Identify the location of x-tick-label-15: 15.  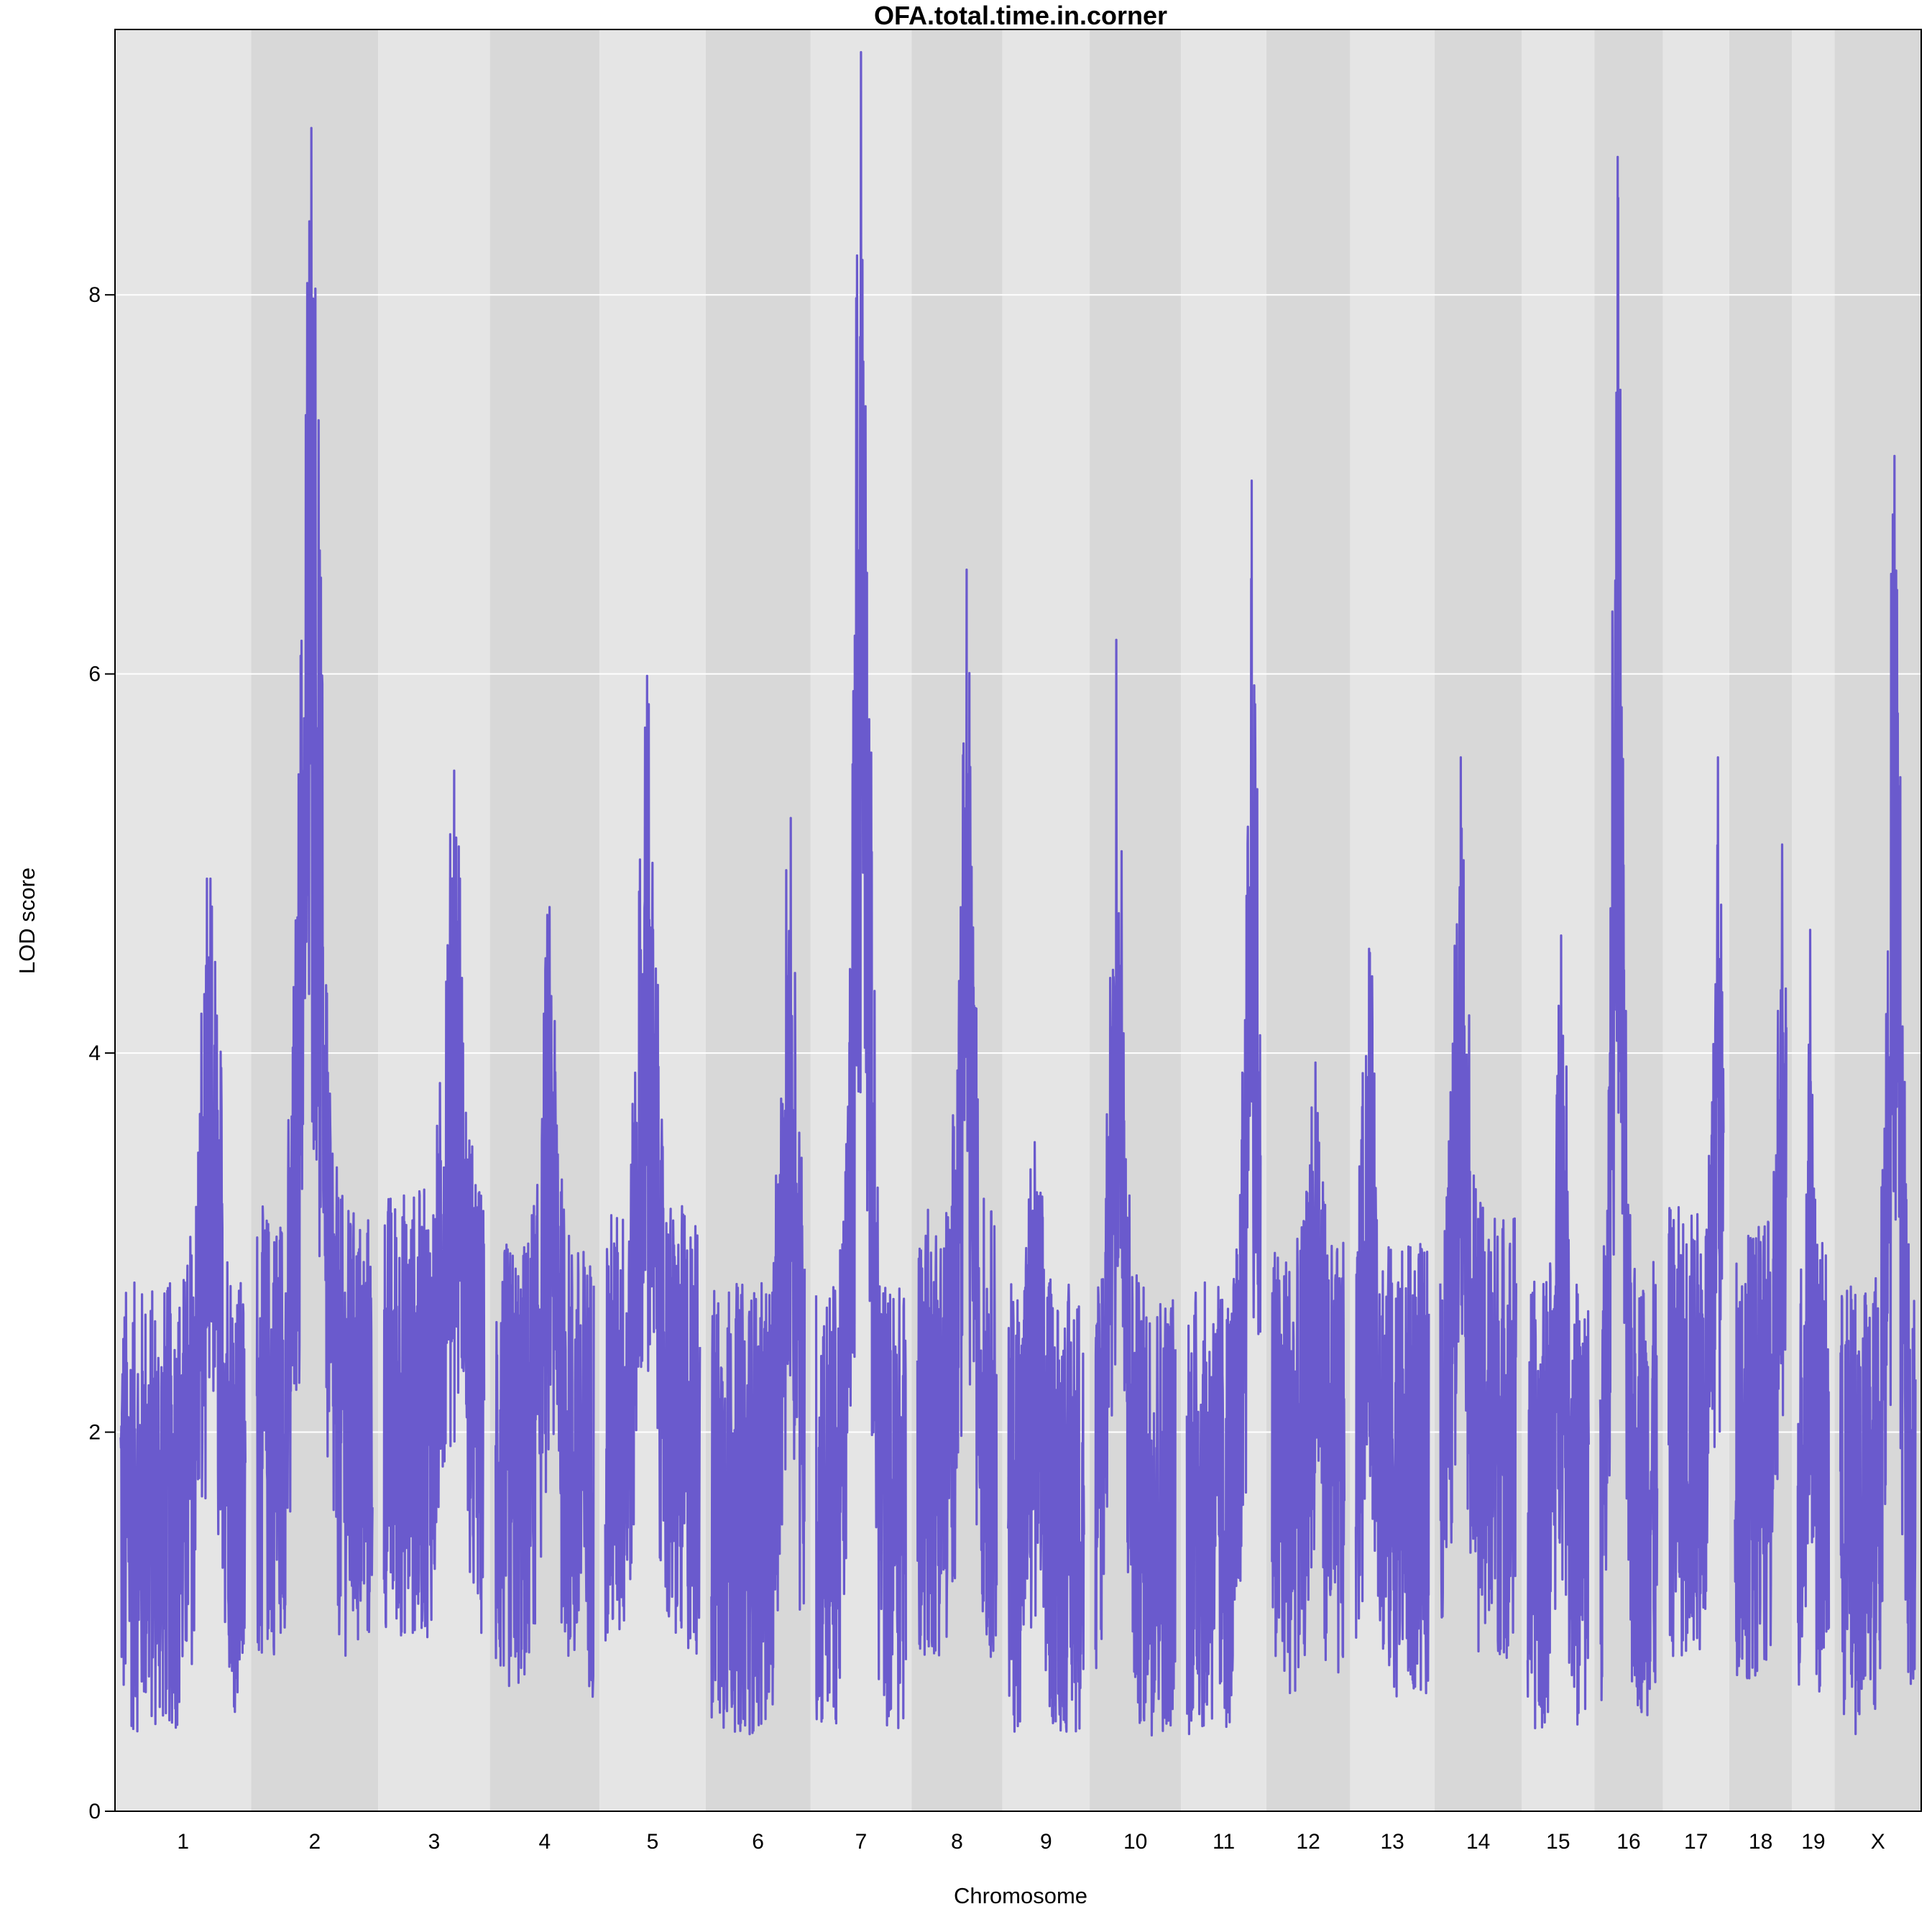
(1558, 1842).